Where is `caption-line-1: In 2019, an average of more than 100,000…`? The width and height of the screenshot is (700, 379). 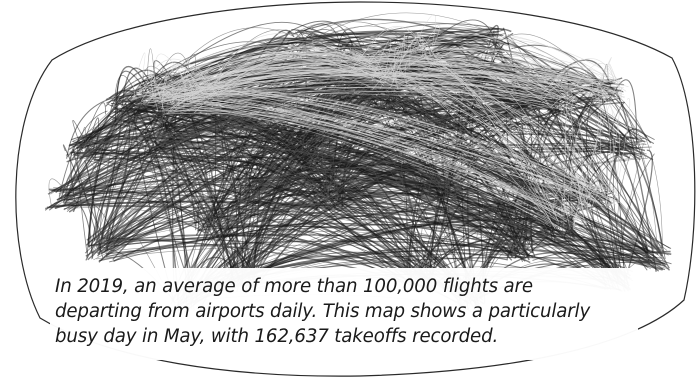
caption-line-1: In 2019, an average of more than 100,000… is located at coordinates (294, 286).